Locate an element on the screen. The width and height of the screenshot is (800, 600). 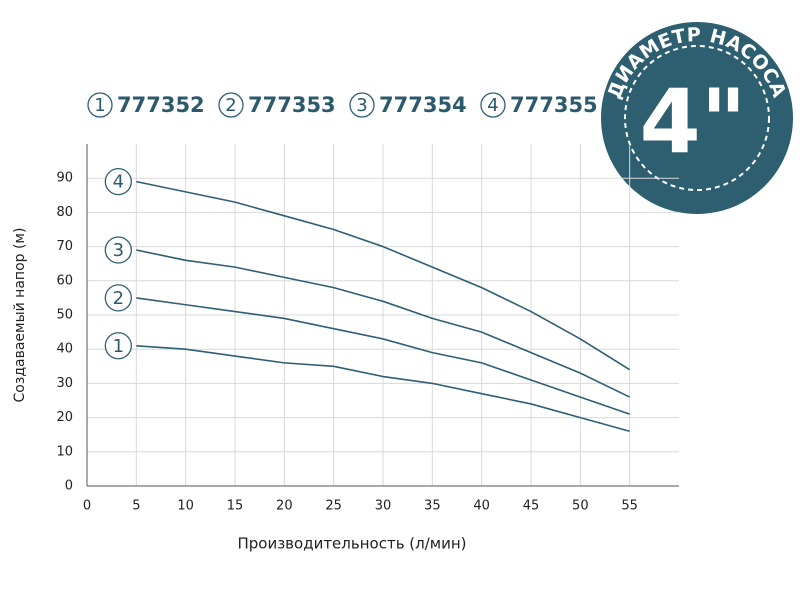
badge-circle is located at coordinates (697, 118).